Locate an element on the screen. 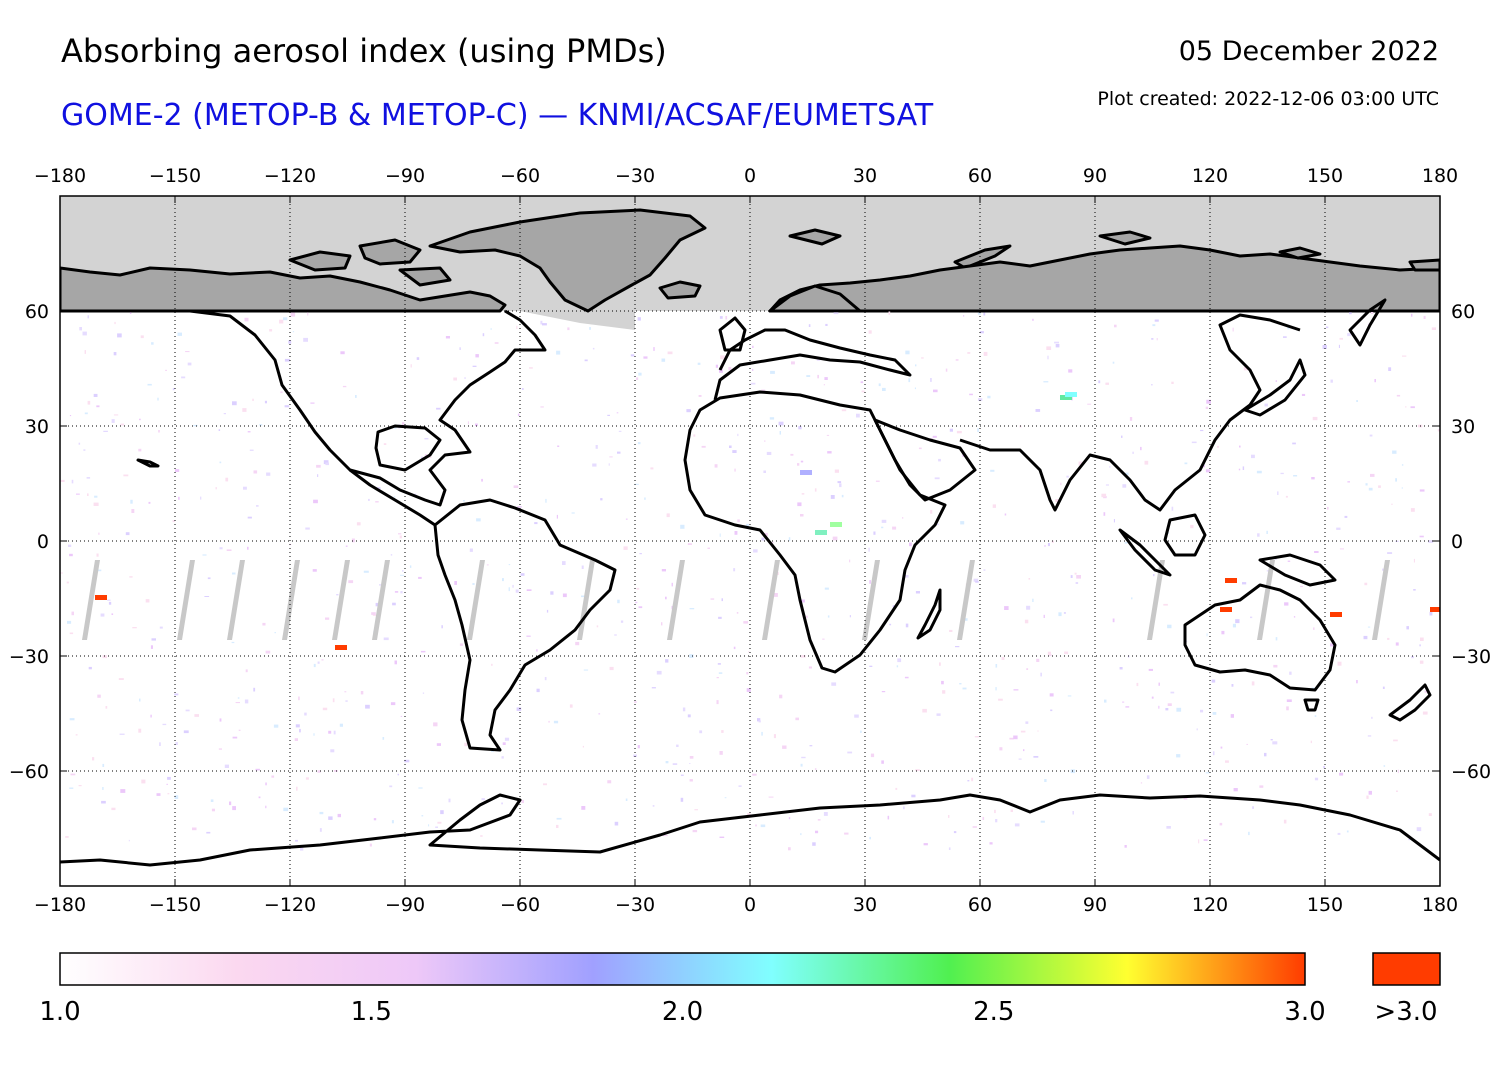  lon-tick-label-bottom: −90 is located at coordinates (405, 905).